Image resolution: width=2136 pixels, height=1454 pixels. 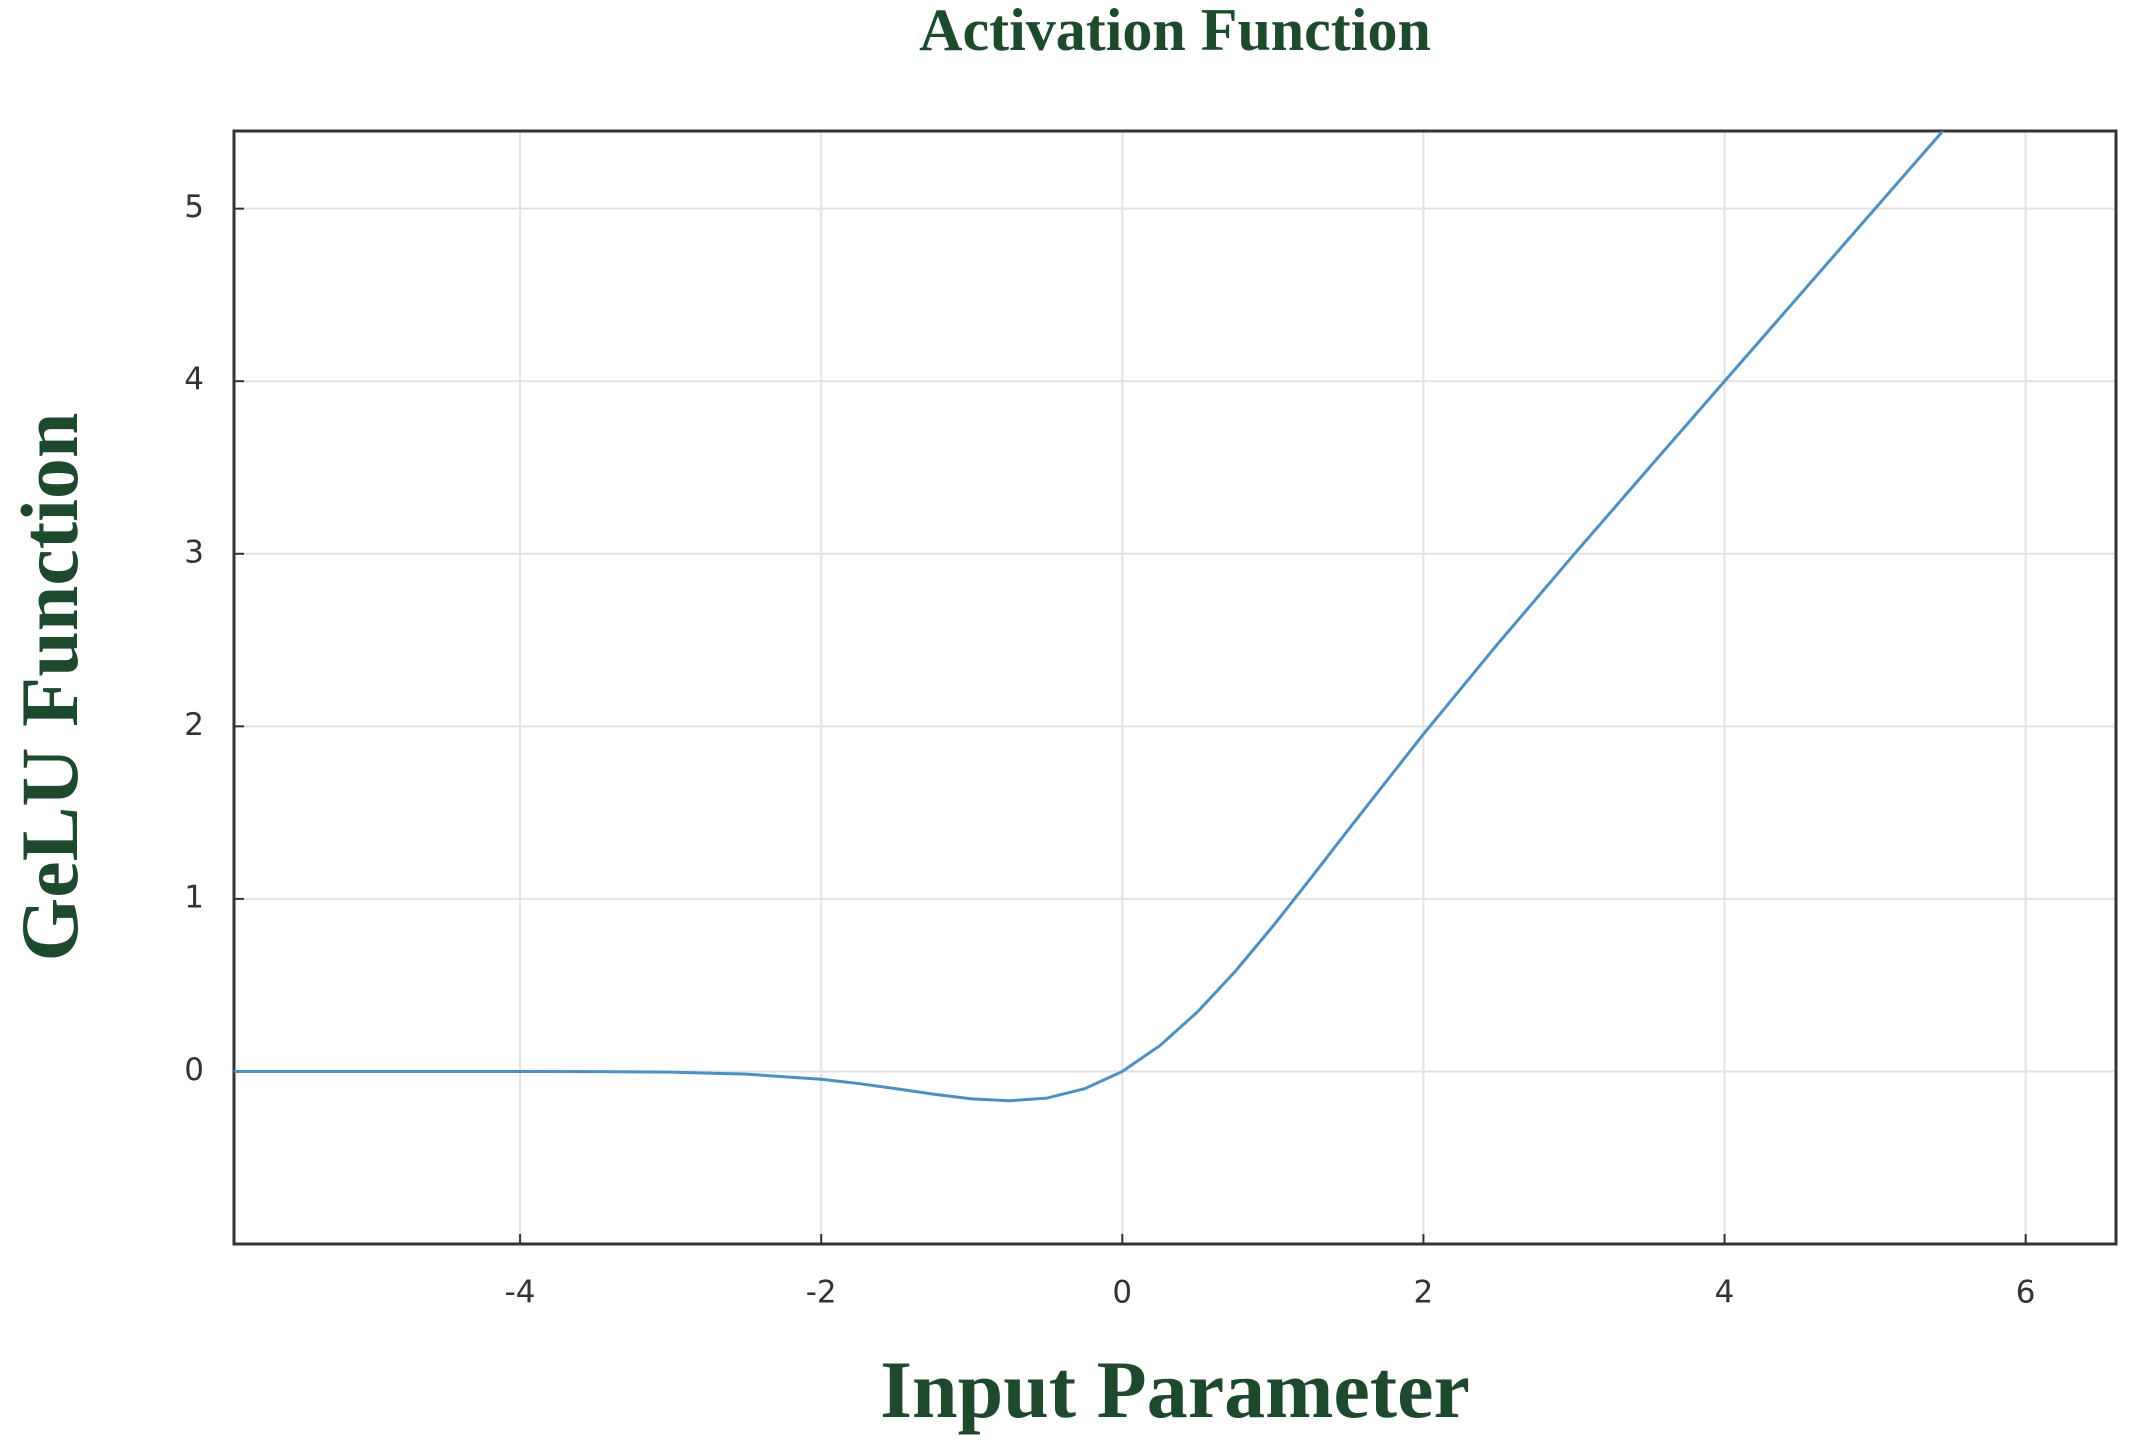 I want to click on y-tick-label: 0, so click(x=194, y=1070).